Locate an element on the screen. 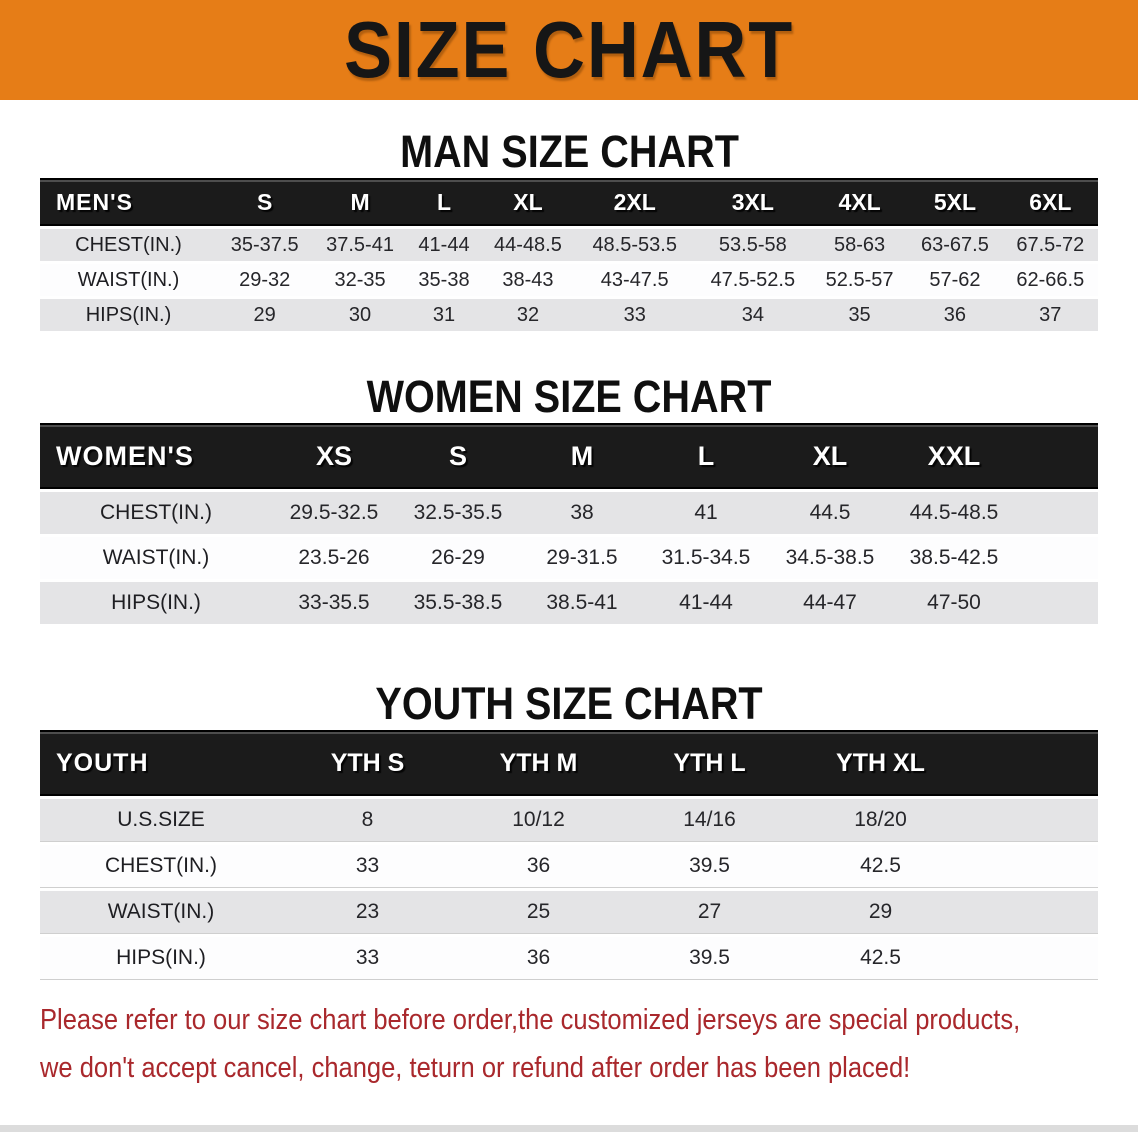 This screenshot has width=1138, height=1132. measurement-row: HIPS(IN.) 29 30 31 32 33 34 35 36 37 is located at coordinates (569, 313).